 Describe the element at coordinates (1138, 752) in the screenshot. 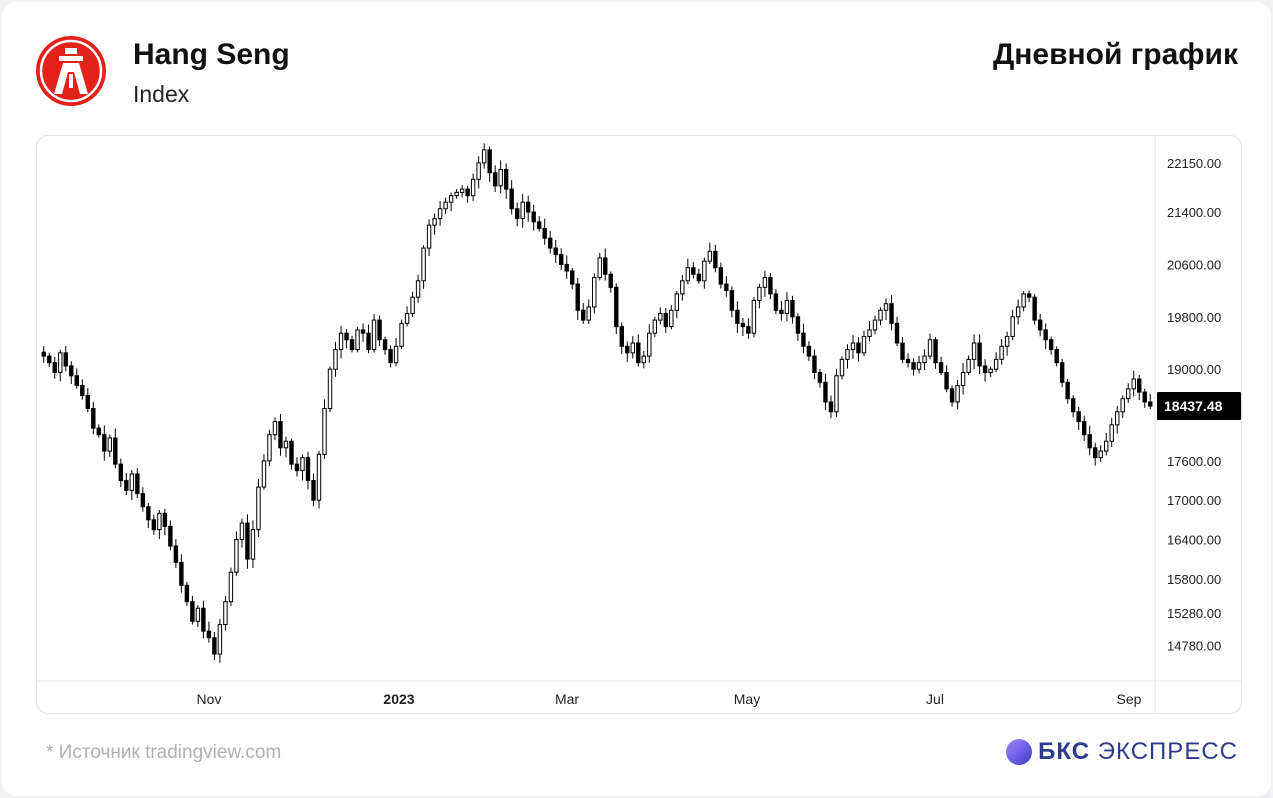

I see `brand-text: БКС ЭКСПРЕСС` at that location.